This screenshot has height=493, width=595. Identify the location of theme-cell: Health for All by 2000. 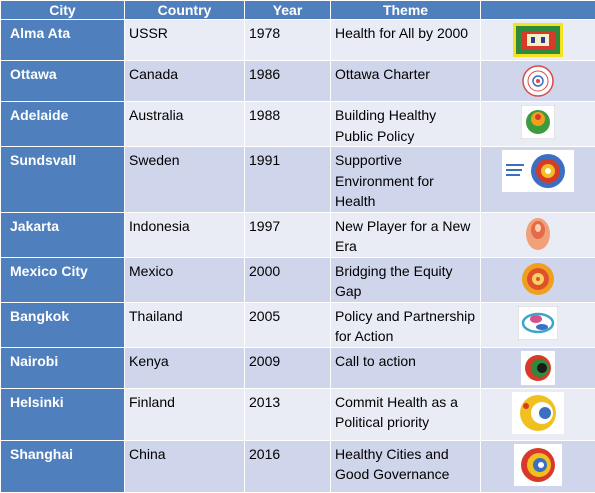
(406, 40).